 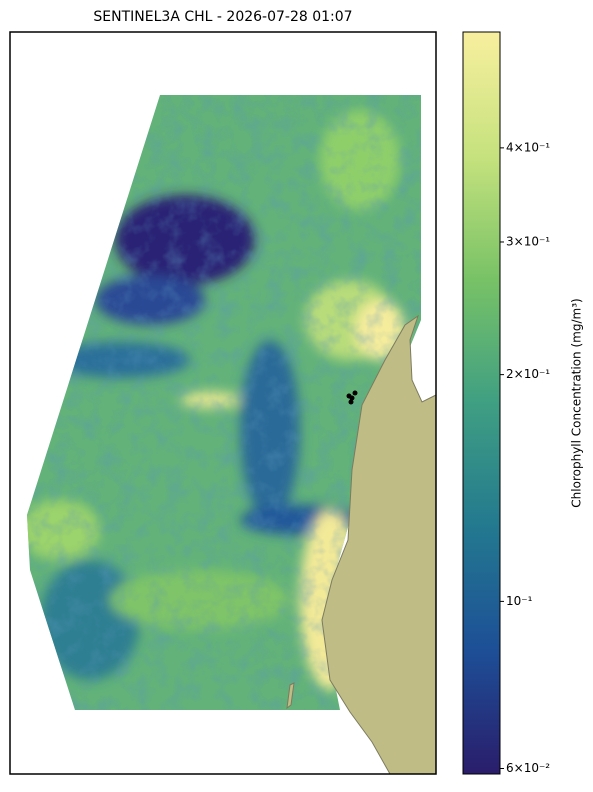 What do you see at coordinates (519, 601) in the screenshot?
I see `colorbar-tick-label: 10⁻¹` at bounding box center [519, 601].